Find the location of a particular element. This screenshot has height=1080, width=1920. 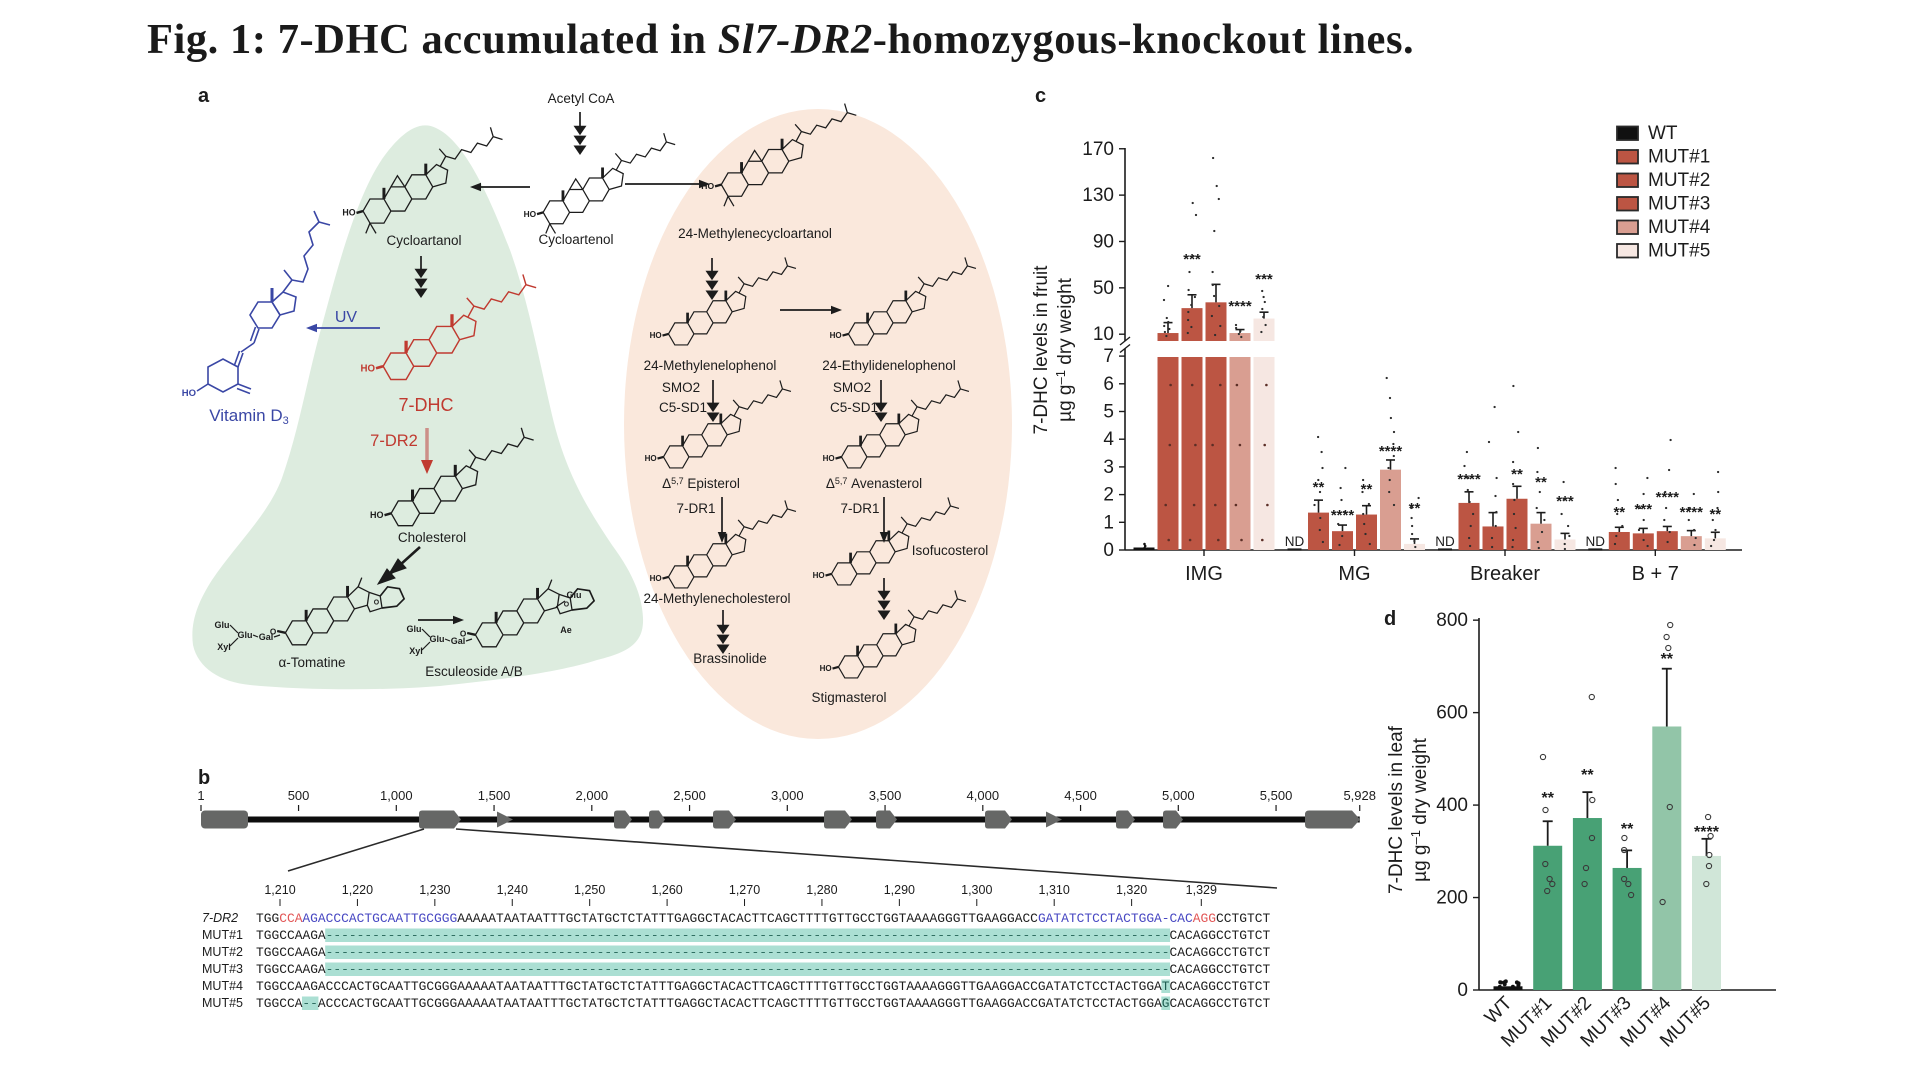

svg-text: α-Tomatine is located at coordinates (311, 662).